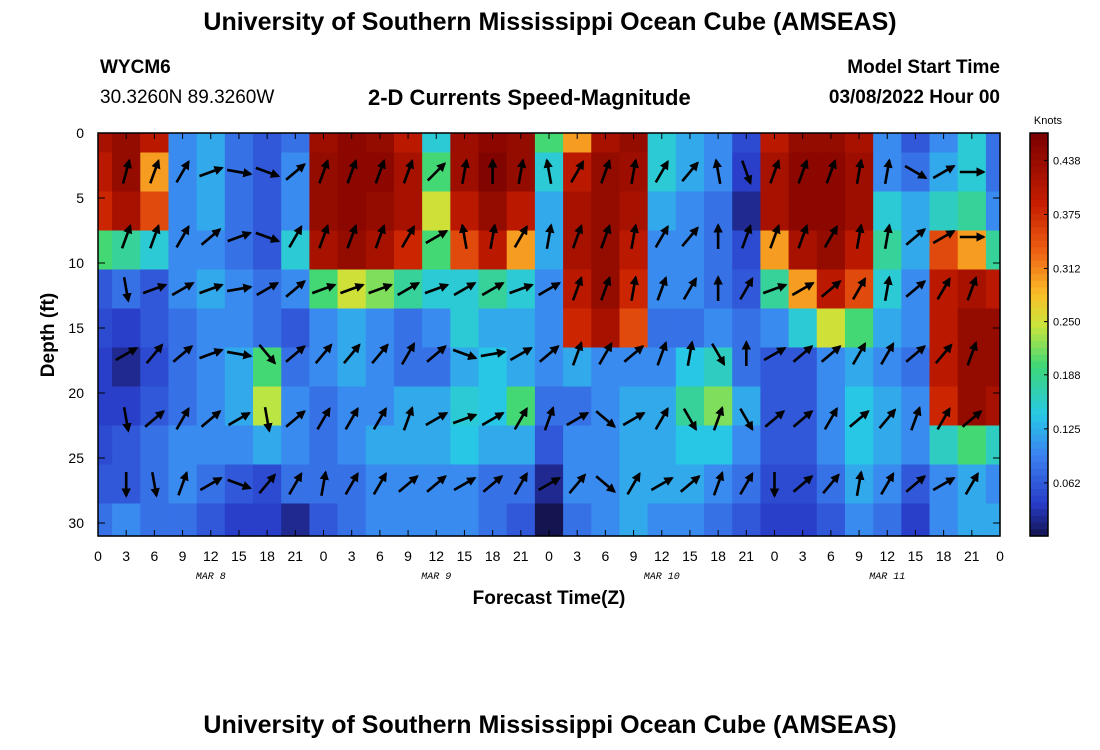 The image size is (1100, 750). What do you see at coordinates (1067, 376) in the screenshot?
I see `colorbar-tick-label: 0.188` at bounding box center [1067, 376].